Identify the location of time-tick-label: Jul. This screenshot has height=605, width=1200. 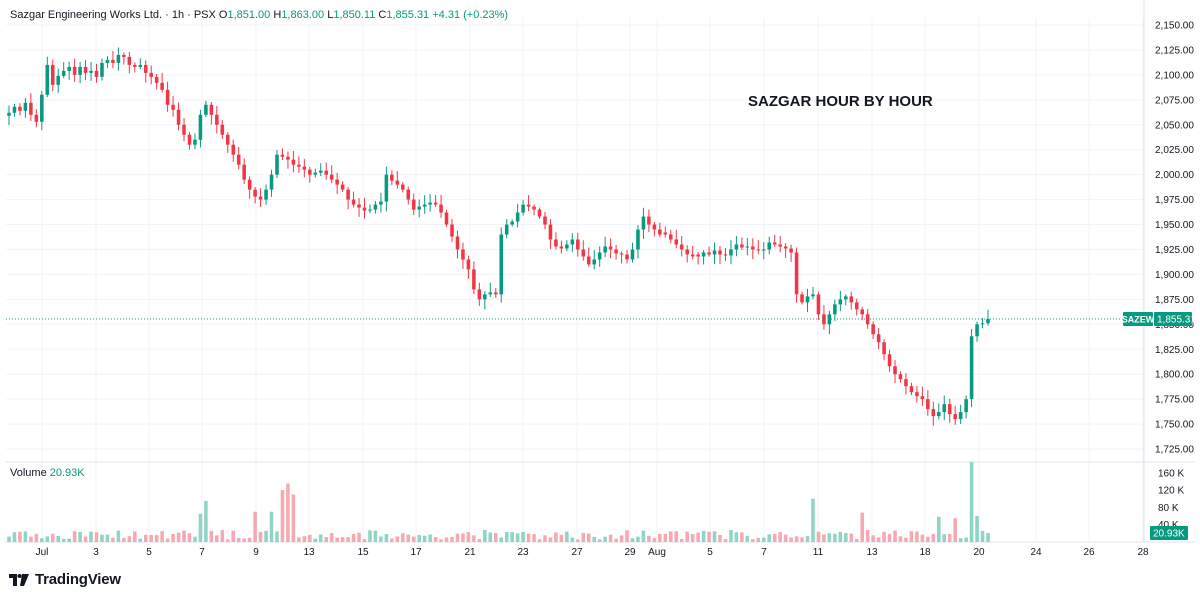
(42, 552).